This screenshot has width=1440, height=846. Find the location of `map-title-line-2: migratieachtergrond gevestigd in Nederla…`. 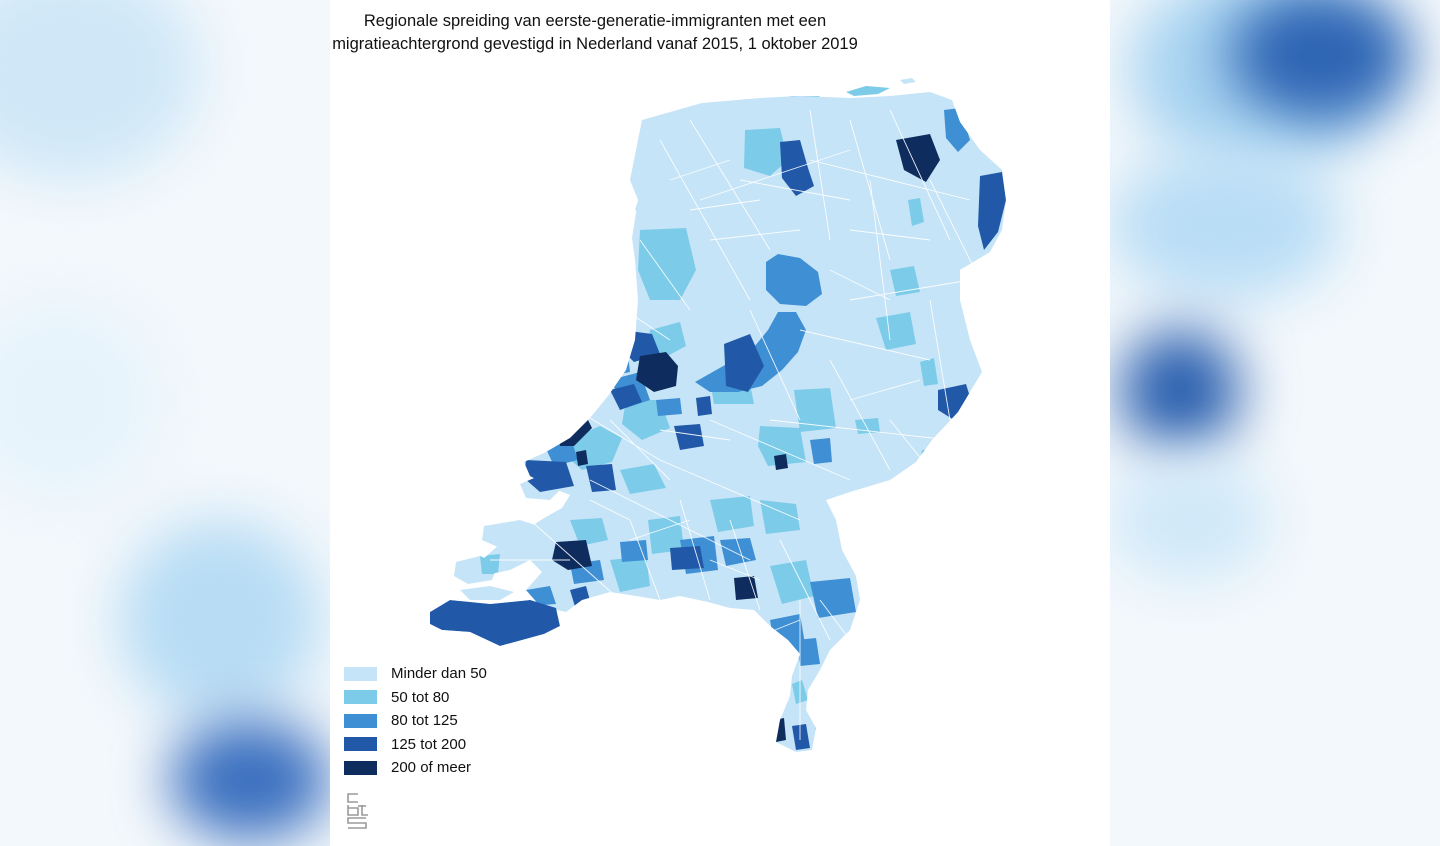

map-title-line-2: migratieachtergrond gevestigd in Nederla… is located at coordinates (595, 44).